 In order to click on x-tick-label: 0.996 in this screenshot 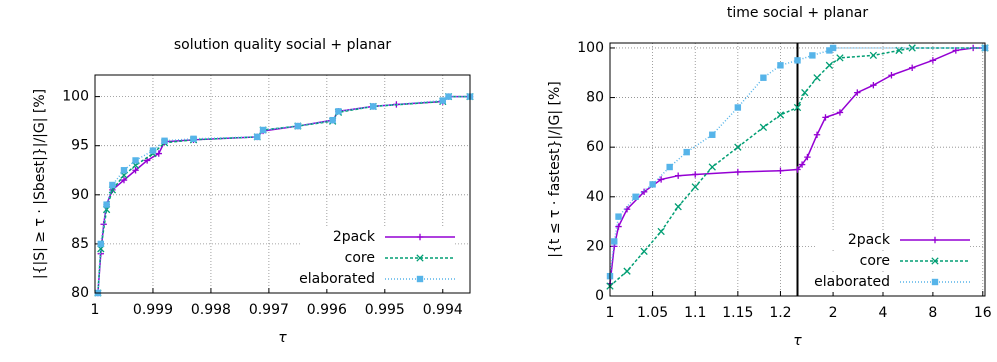, I will do `click(327, 310)`.